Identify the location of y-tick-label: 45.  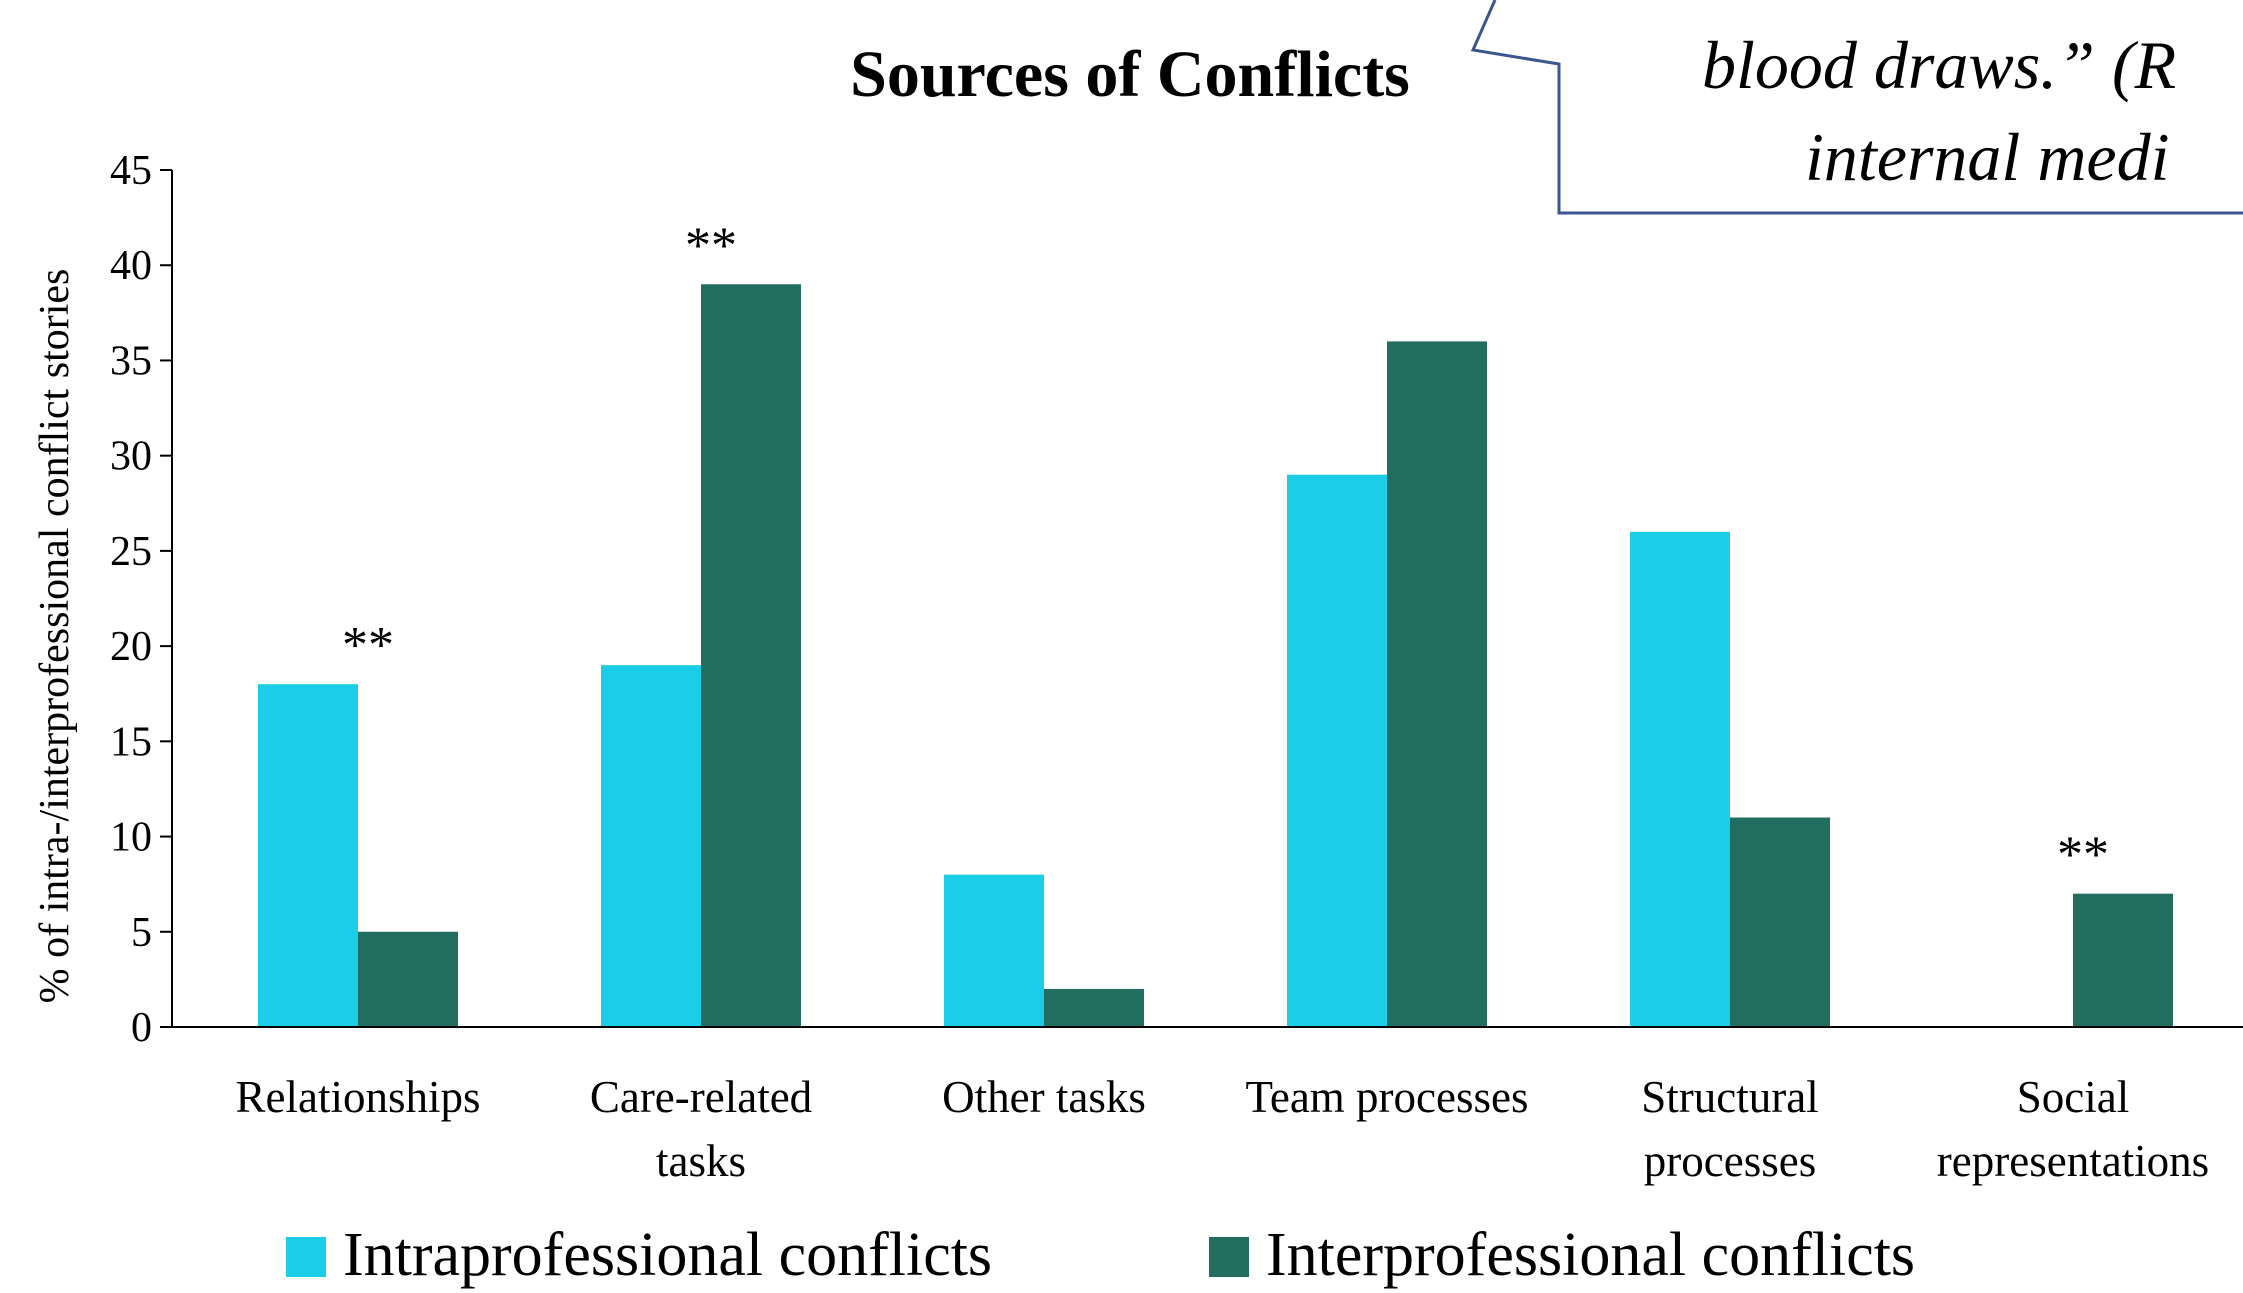
(131, 171).